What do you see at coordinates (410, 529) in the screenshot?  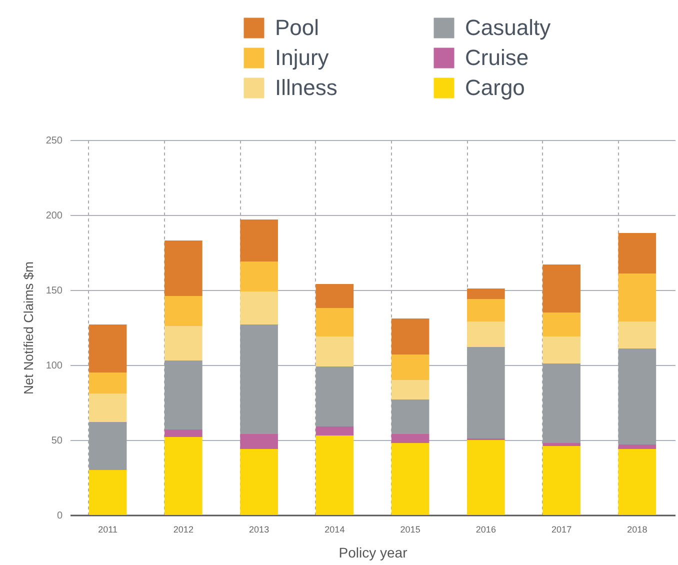 I see `x-tick-label: 2015` at bounding box center [410, 529].